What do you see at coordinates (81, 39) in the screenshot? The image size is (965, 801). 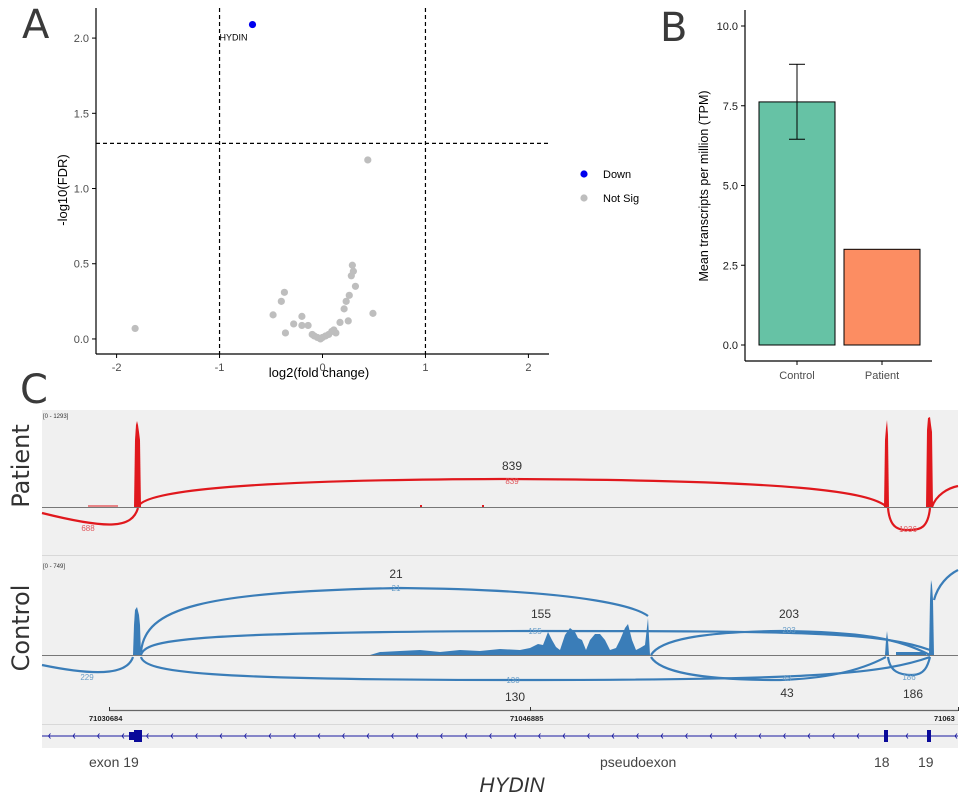 I see `y-tick-label: 2.0` at bounding box center [81, 39].